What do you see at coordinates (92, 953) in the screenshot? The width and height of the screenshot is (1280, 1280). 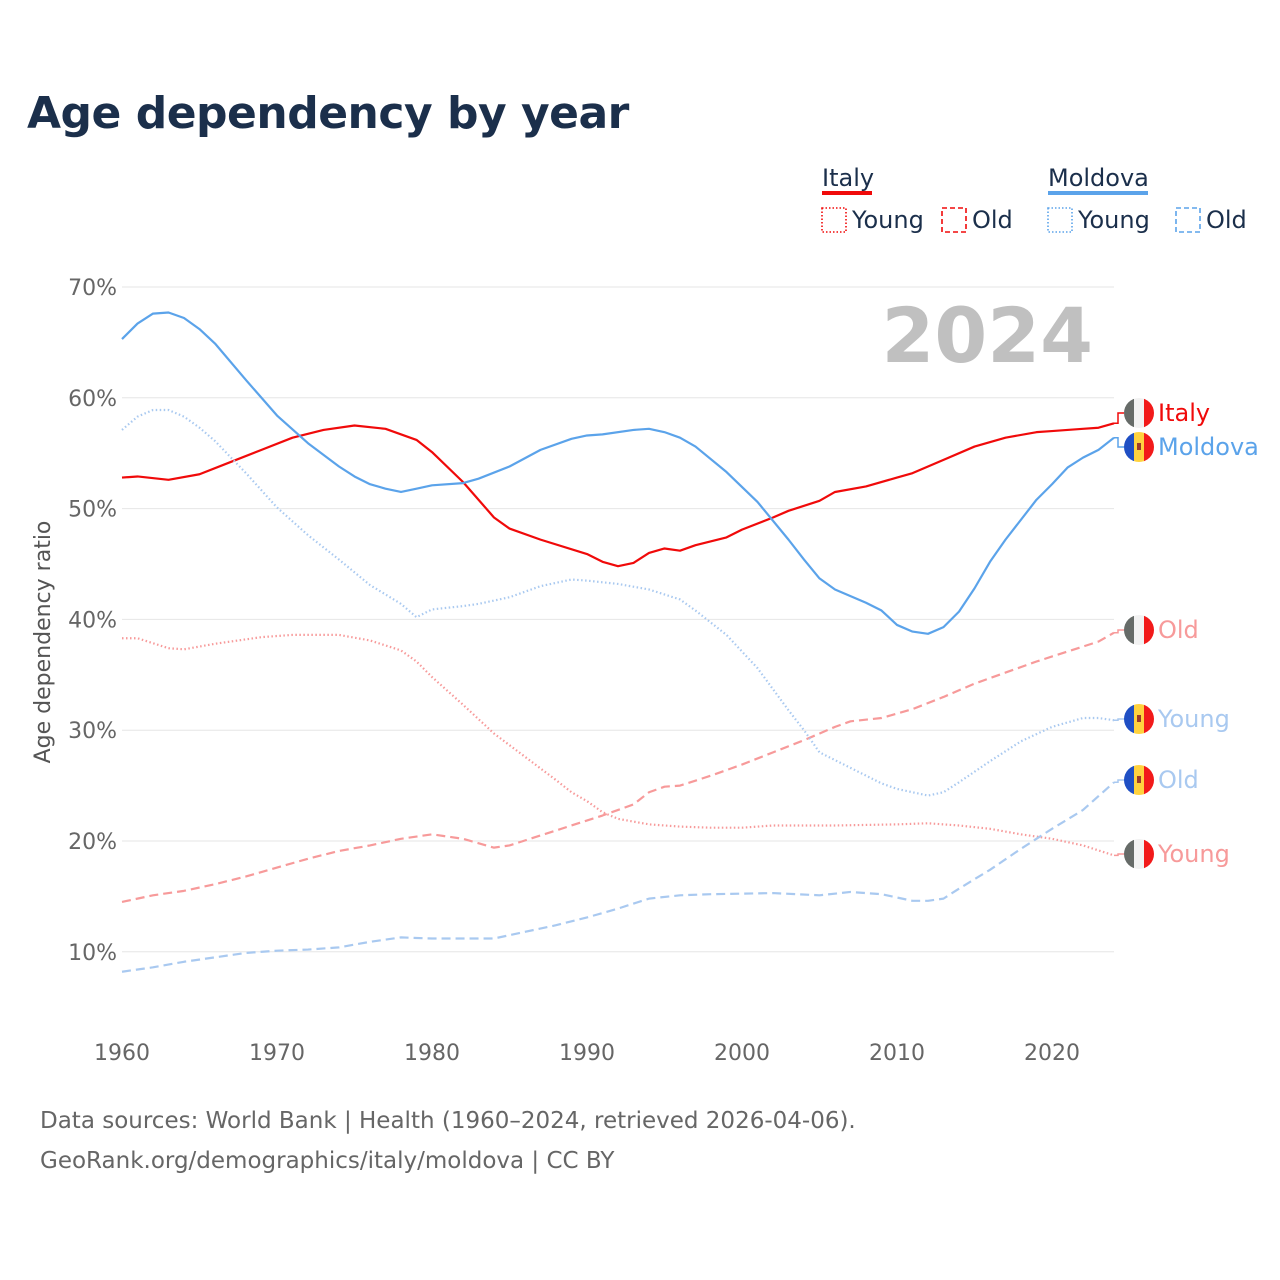 I see `y-tick-label: 10%` at bounding box center [92, 953].